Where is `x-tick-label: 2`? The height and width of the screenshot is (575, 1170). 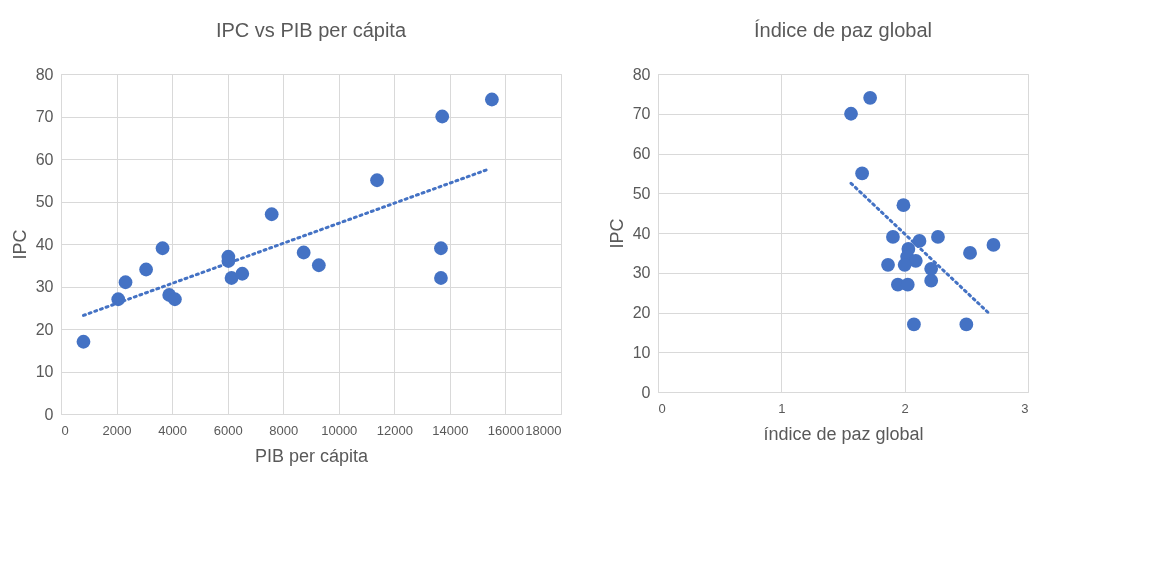 x-tick-label: 2 is located at coordinates (905, 408).